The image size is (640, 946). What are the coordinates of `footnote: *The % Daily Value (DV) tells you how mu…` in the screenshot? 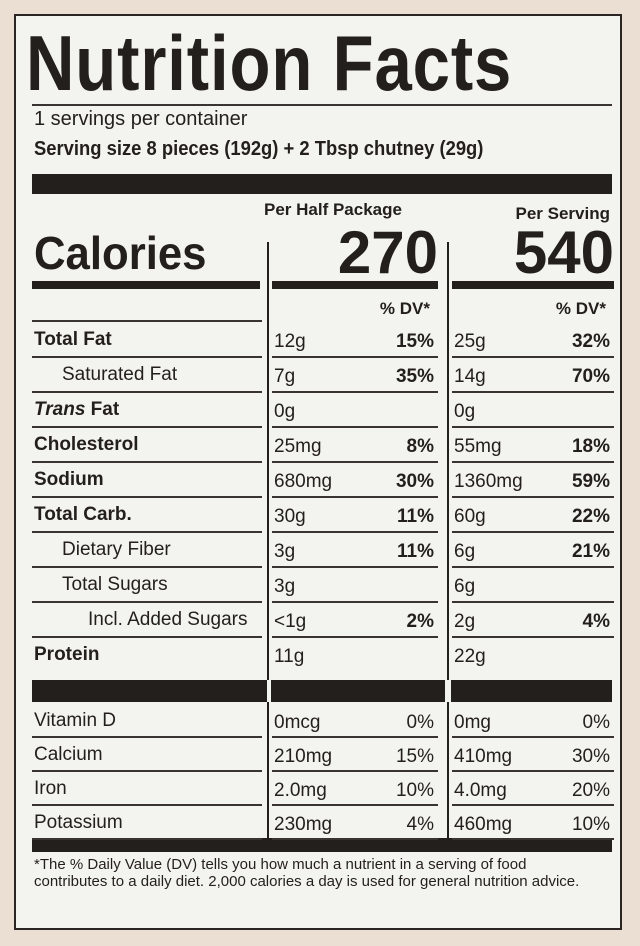 It's located at (307, 873).